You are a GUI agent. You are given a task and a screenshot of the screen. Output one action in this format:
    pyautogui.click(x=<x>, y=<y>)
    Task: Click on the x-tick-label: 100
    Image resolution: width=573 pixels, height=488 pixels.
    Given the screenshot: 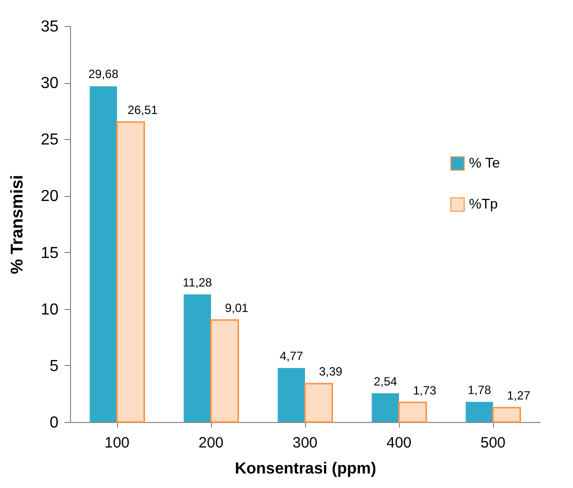 What is the action you would take?
    pyautogui.click(x=117, y=443)
    